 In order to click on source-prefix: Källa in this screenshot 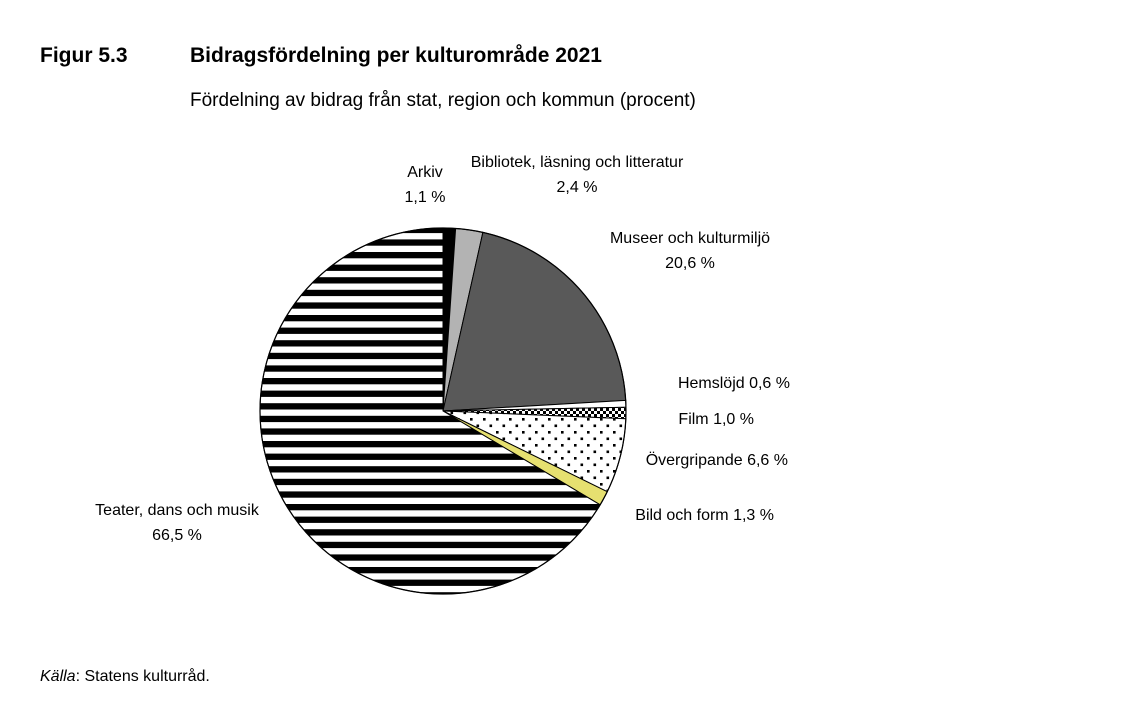, I will do `click(58, 676)`.